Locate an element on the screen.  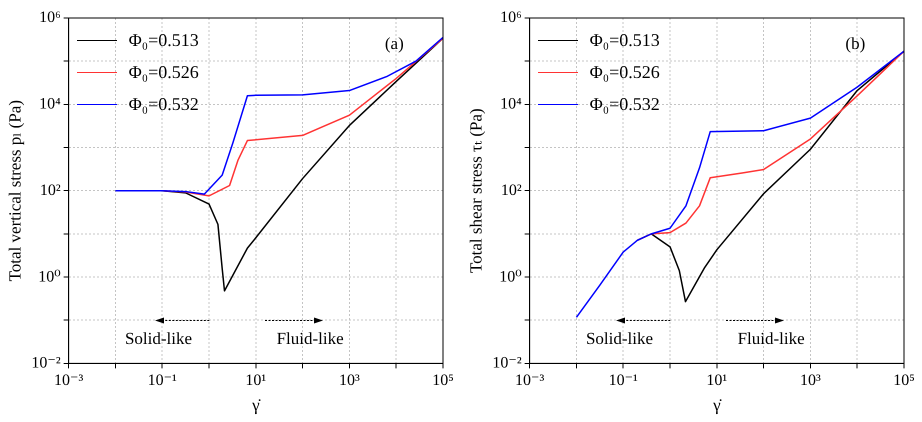
y-axis-title: Total vertical stress pₗ (Pa) is located at coordinates (15, 191).